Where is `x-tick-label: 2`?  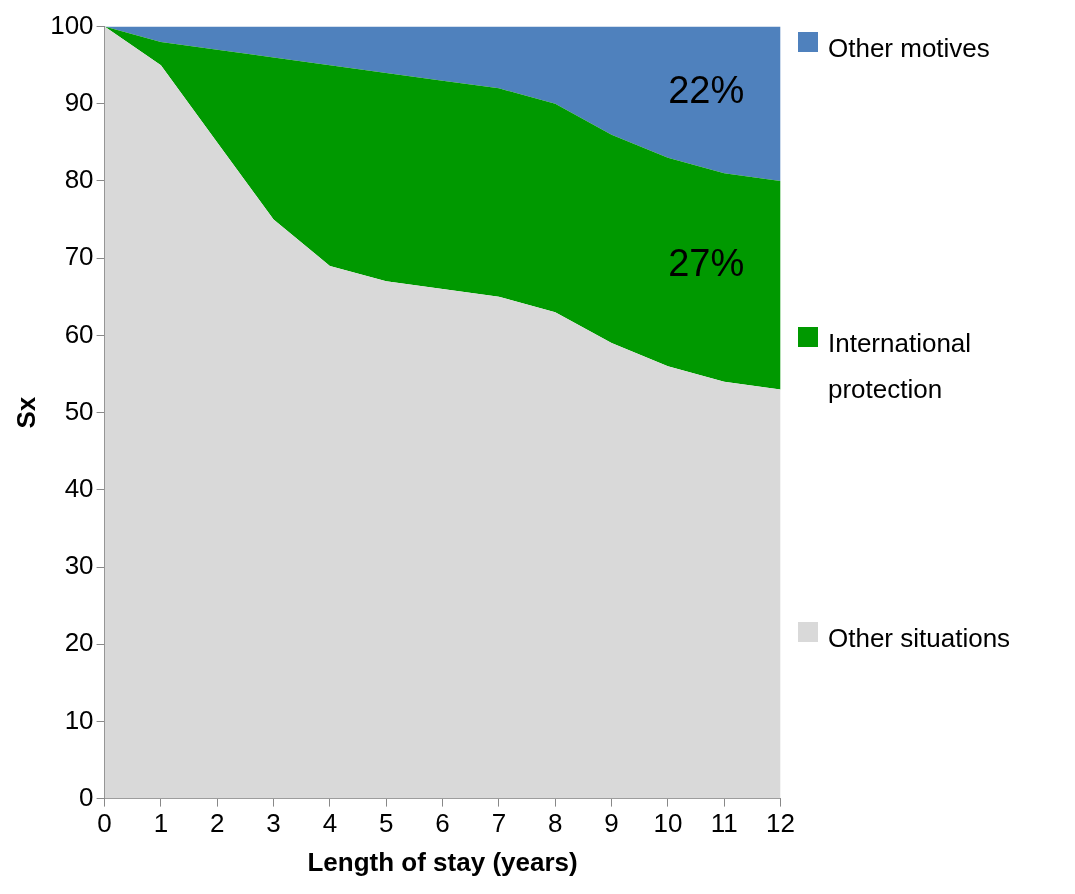 x-tick-label: 2 is located at coordinates (217, 823).